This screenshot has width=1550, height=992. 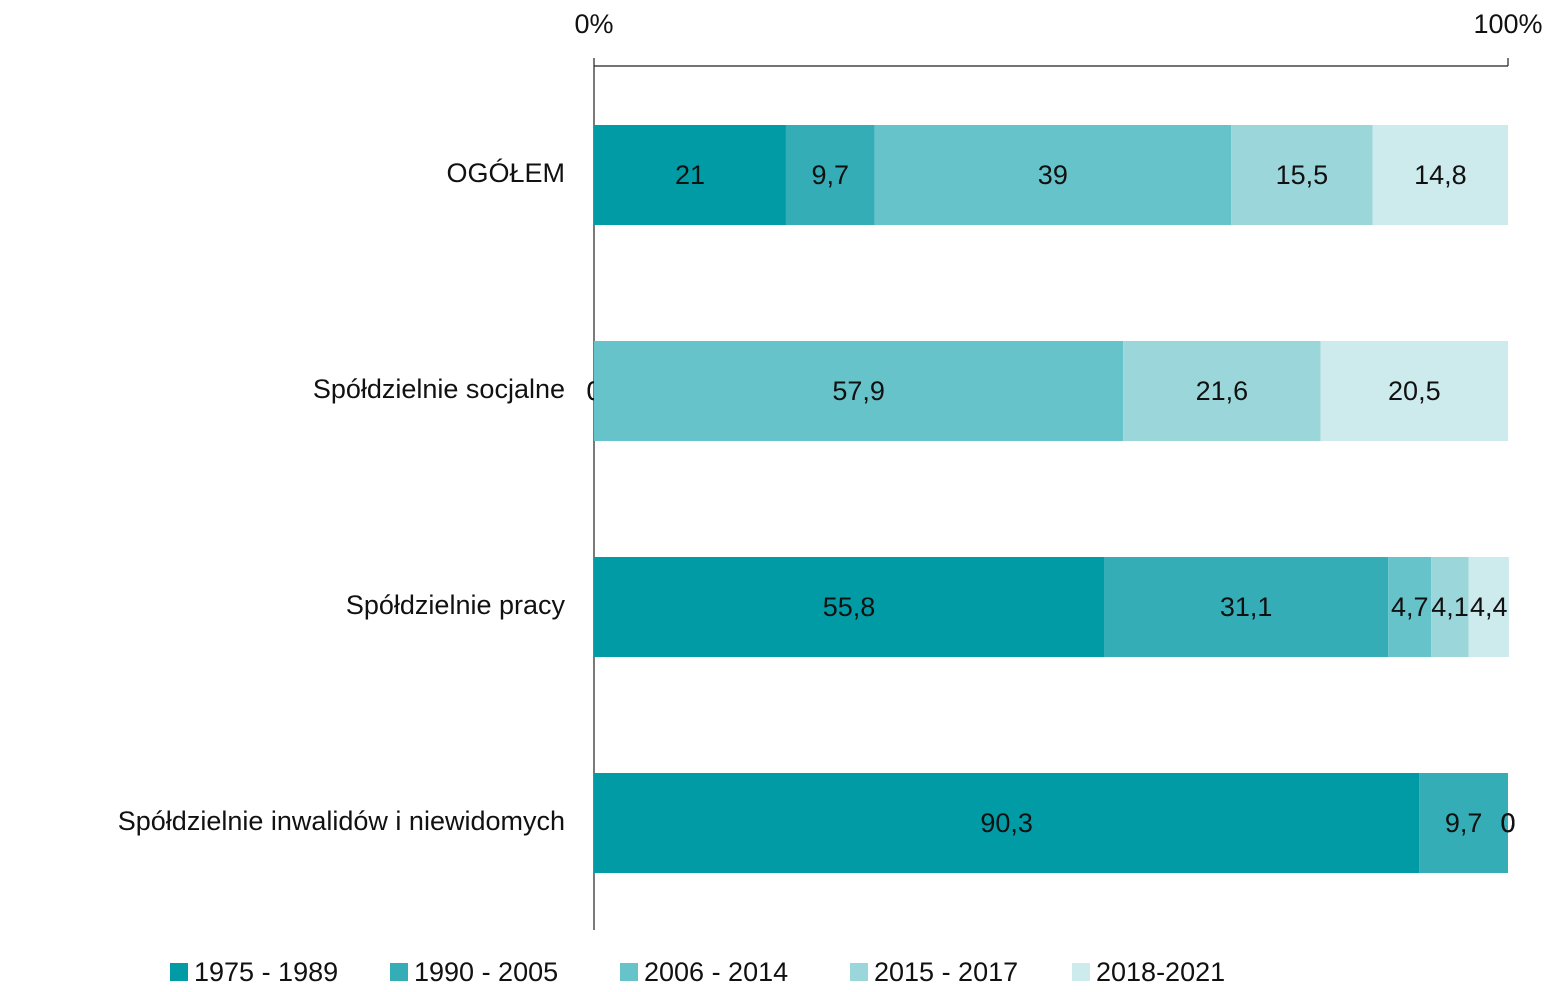 I want to click on value-label: 90,3, so click(x=1006, y=823).